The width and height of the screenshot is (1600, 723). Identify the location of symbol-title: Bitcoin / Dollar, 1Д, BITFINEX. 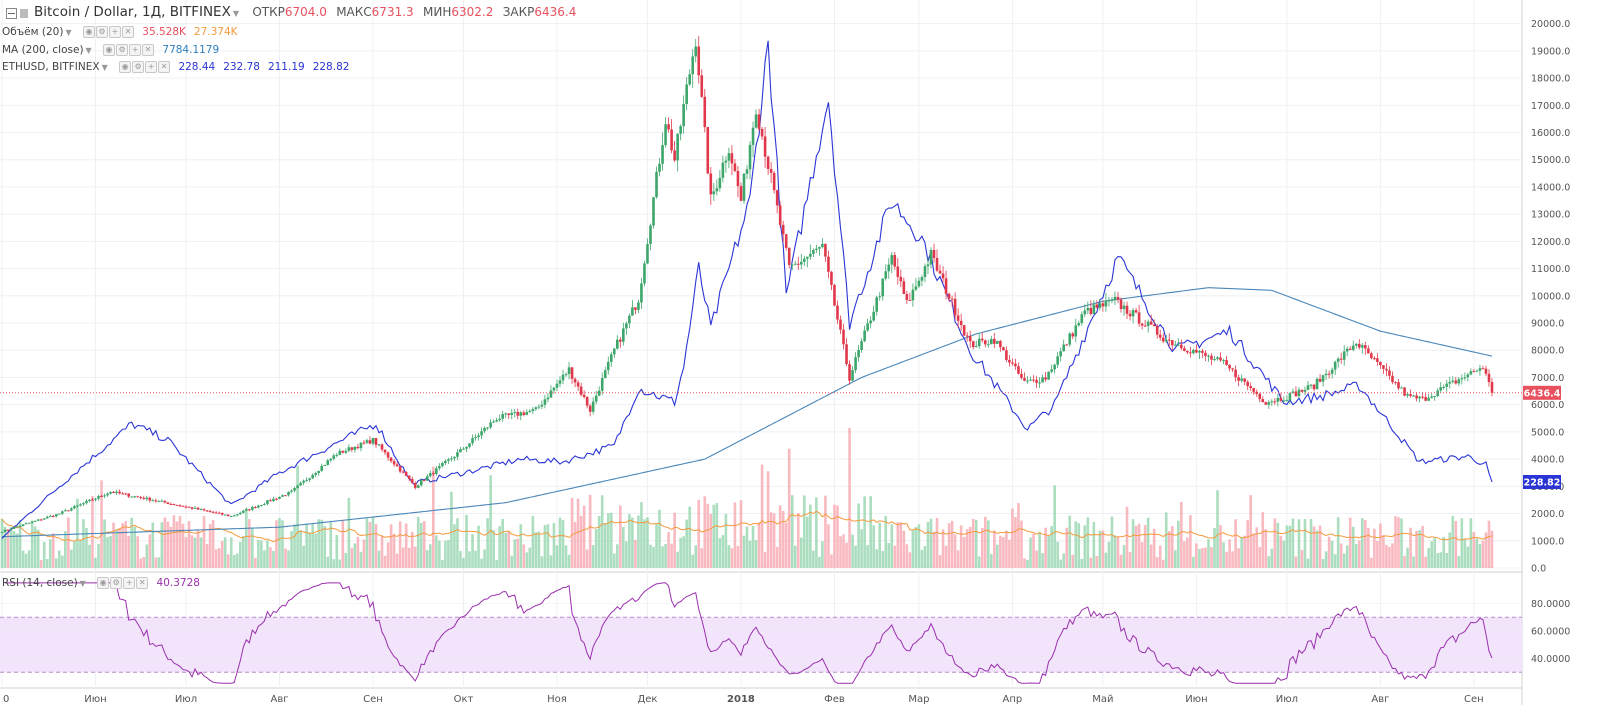
(132, 12).